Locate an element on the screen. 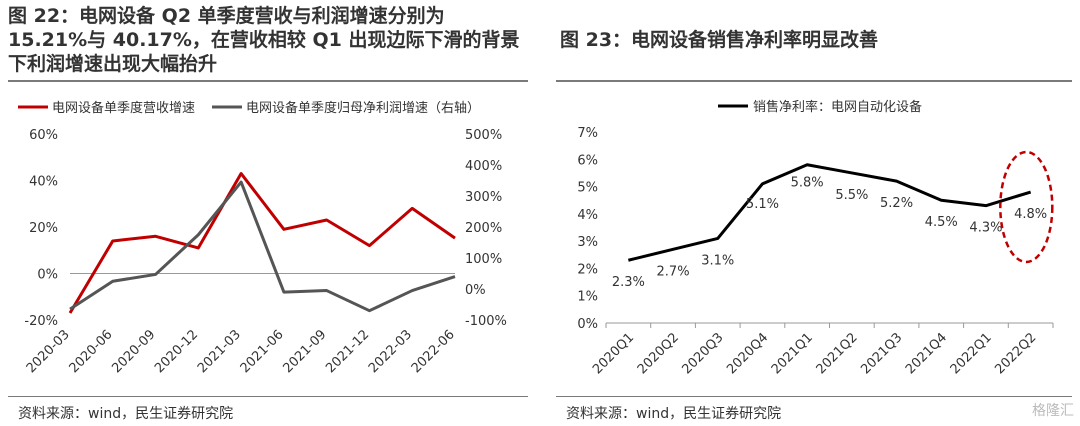 The width and height of the screenshot is (1080, 426). right-source-rule is located at coordinates (814, 396).